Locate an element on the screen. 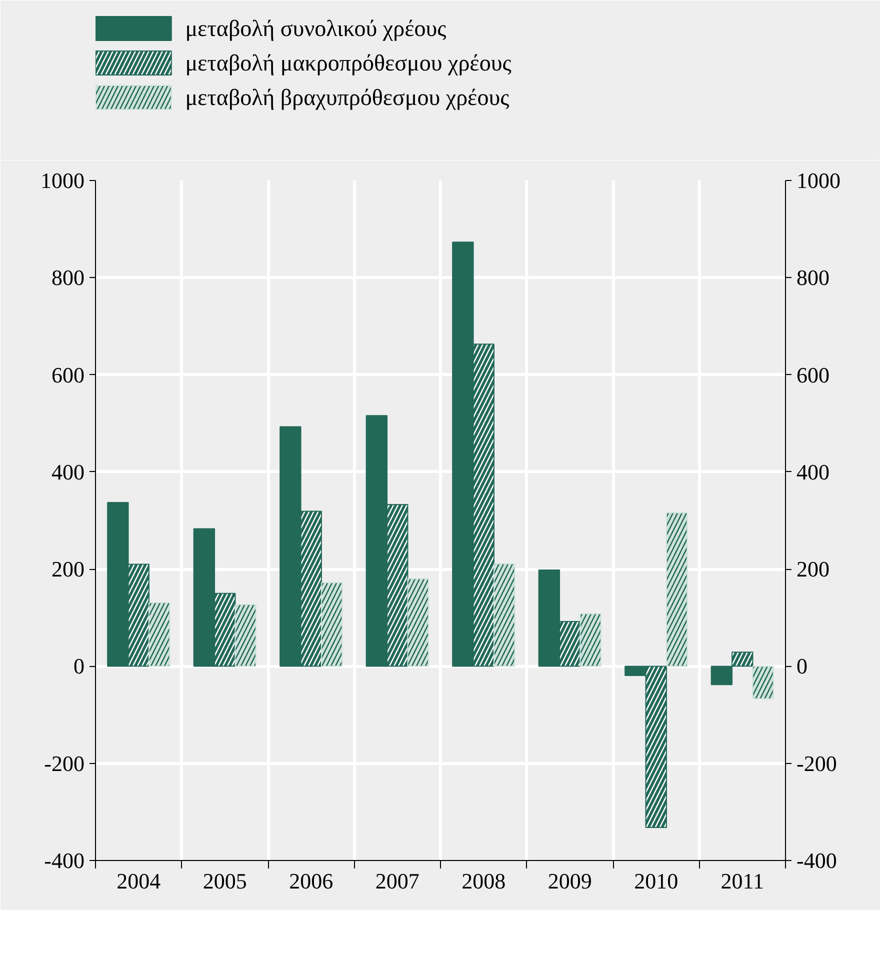  y-tick-label: 200 is located at coordinates (68, 569).